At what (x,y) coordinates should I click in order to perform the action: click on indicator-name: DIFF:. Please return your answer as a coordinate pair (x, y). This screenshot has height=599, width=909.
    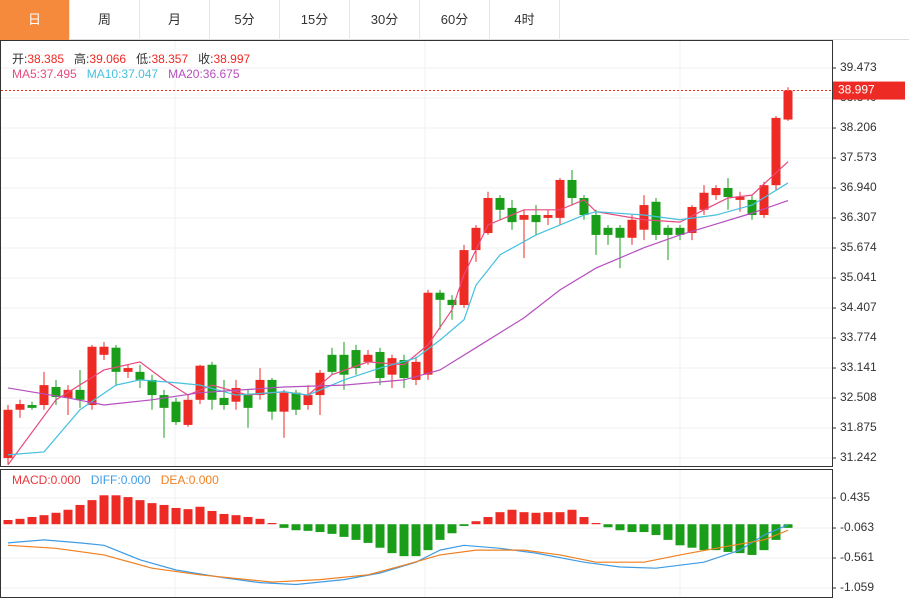
    Looking at the image, I should click on (105, 480).